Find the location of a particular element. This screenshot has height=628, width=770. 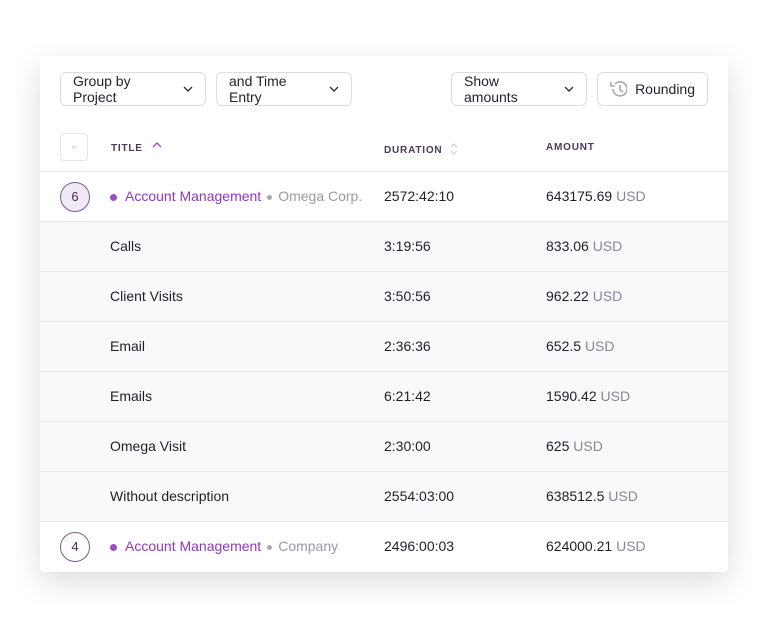

sort-icon is located at coordinates (454, 149).